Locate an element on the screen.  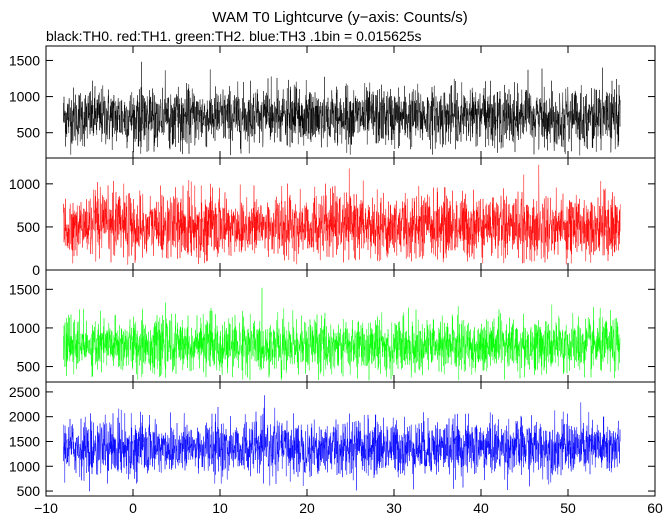
y-tick-label-th3-1: 1000 is located at coordinates (24, 466).